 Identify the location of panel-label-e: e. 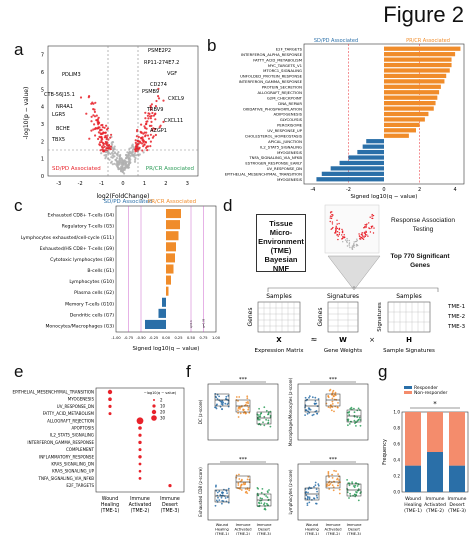
(19, 371).